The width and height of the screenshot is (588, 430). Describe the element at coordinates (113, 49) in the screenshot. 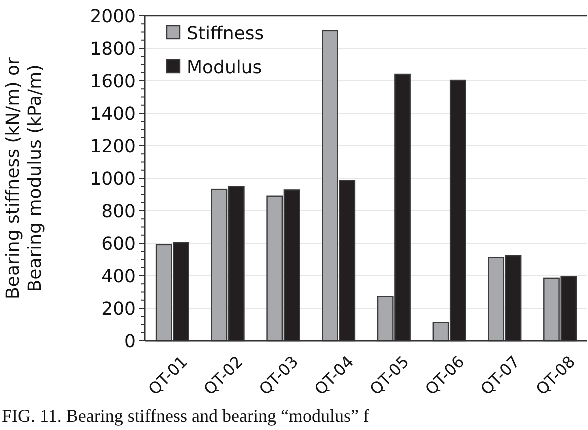

I see `y-tick-label: 1800` at that location.